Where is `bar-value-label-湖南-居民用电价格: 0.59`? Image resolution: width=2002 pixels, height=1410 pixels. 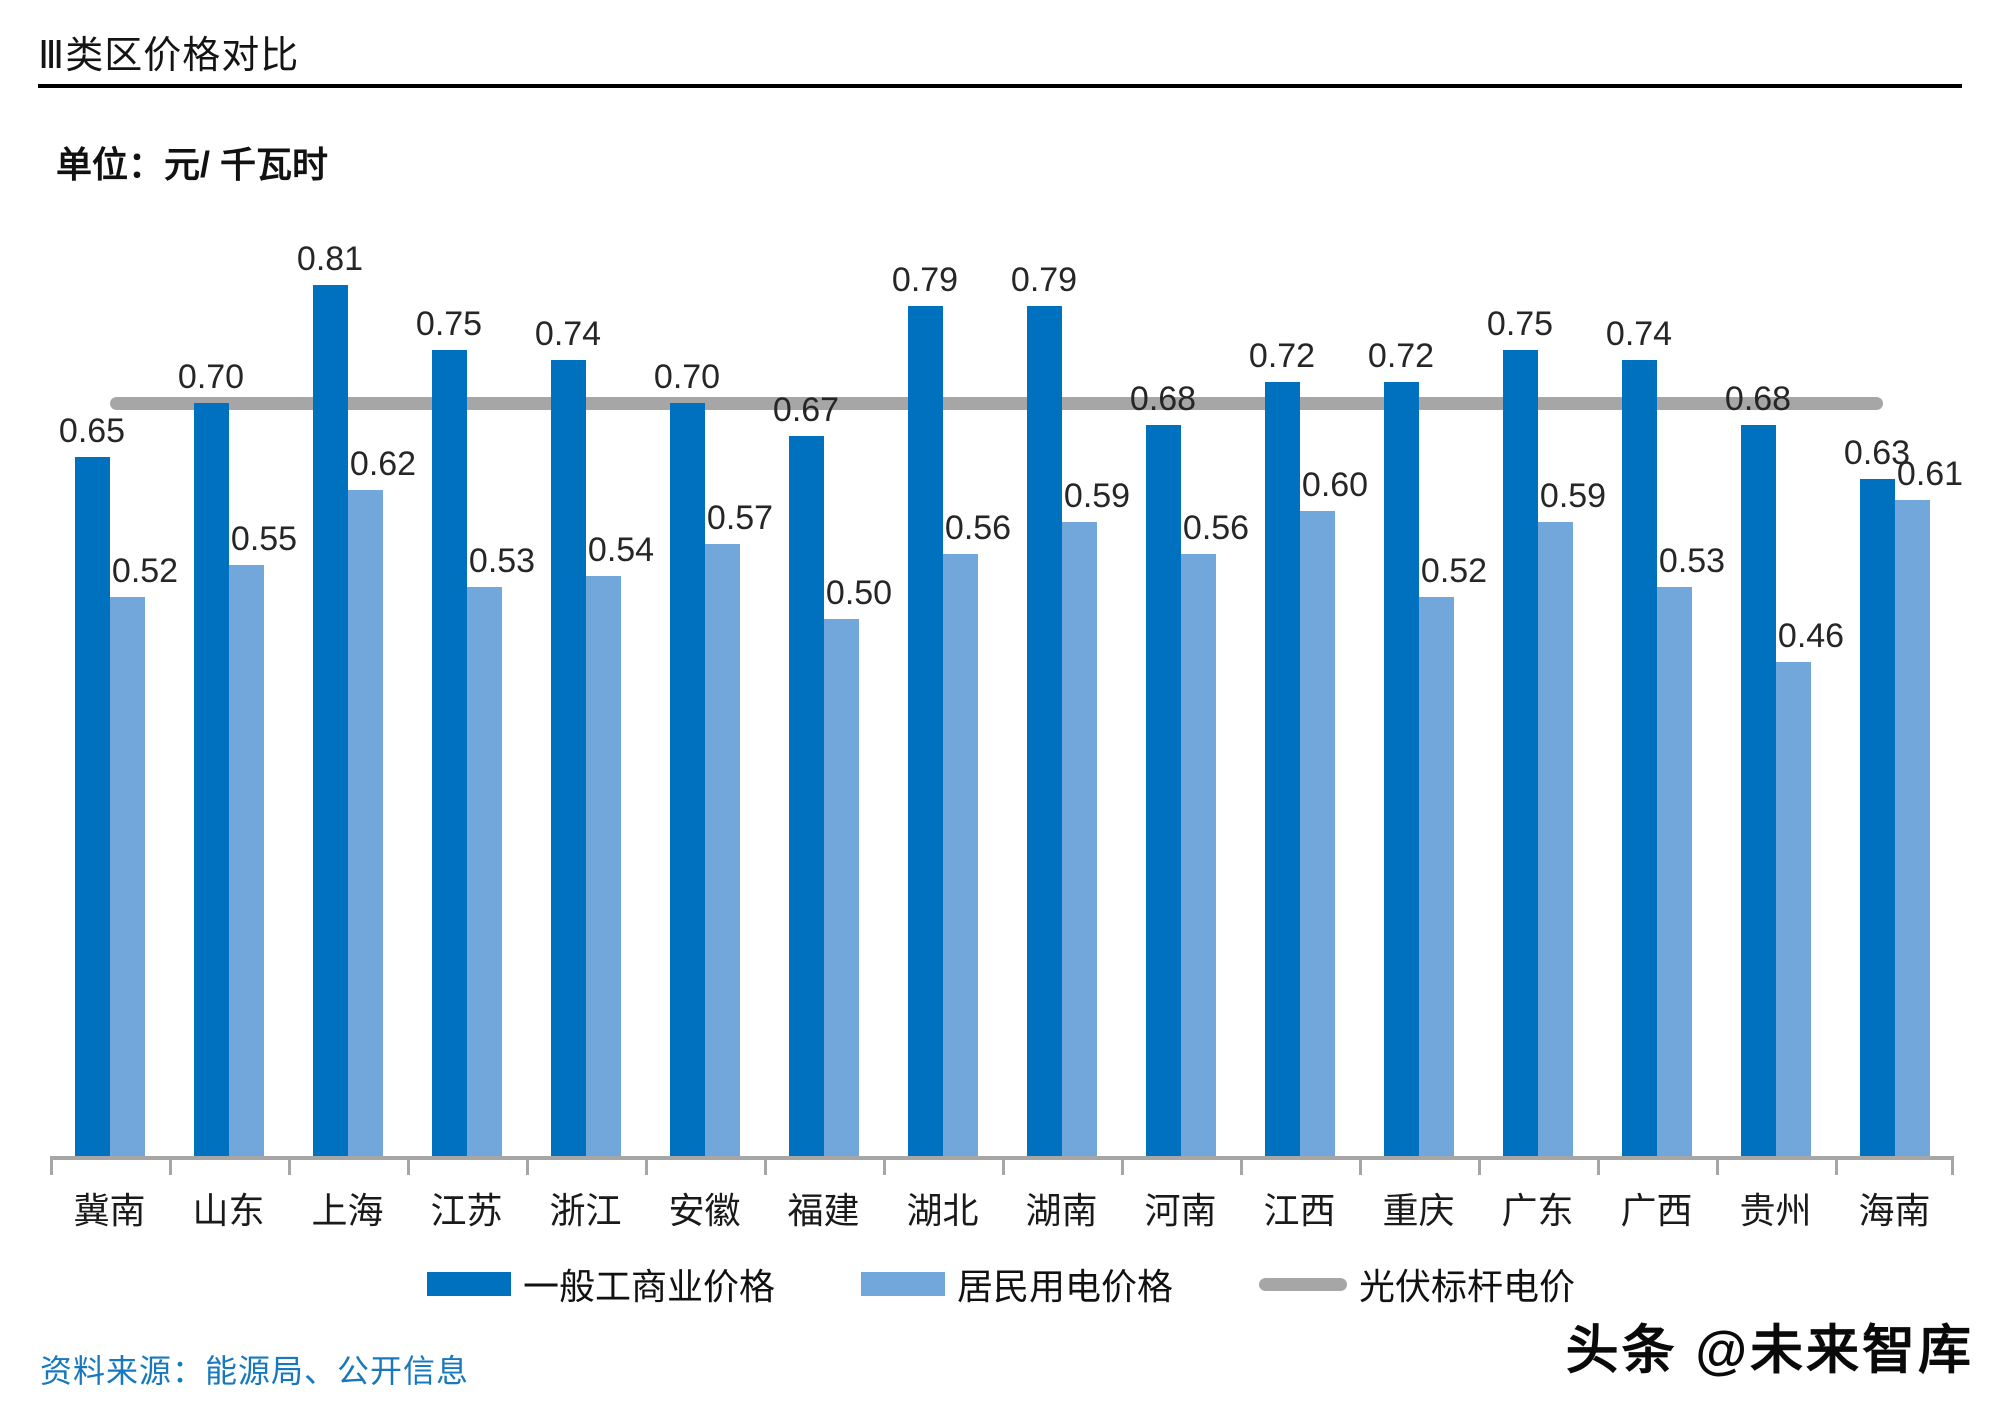 bar-value-label-湖南-居民用电价格: 0.59 is located at coordinates (1097, 496).